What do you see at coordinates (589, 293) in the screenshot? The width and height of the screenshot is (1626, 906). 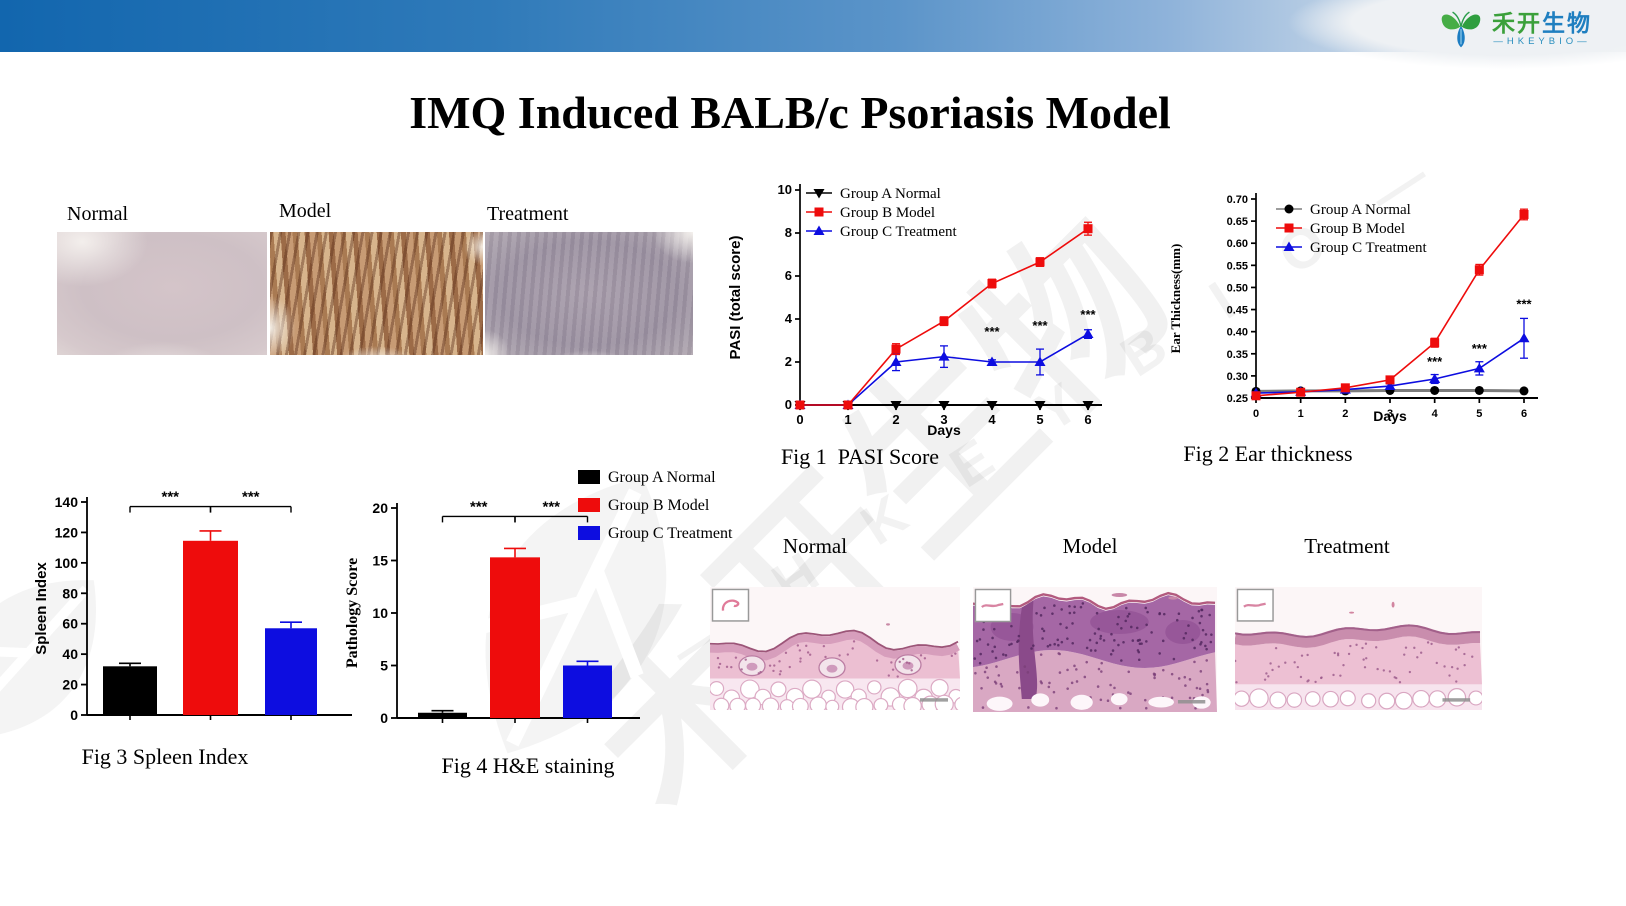 I see `skin-photo-treatment` at bounding box center [589, 293].